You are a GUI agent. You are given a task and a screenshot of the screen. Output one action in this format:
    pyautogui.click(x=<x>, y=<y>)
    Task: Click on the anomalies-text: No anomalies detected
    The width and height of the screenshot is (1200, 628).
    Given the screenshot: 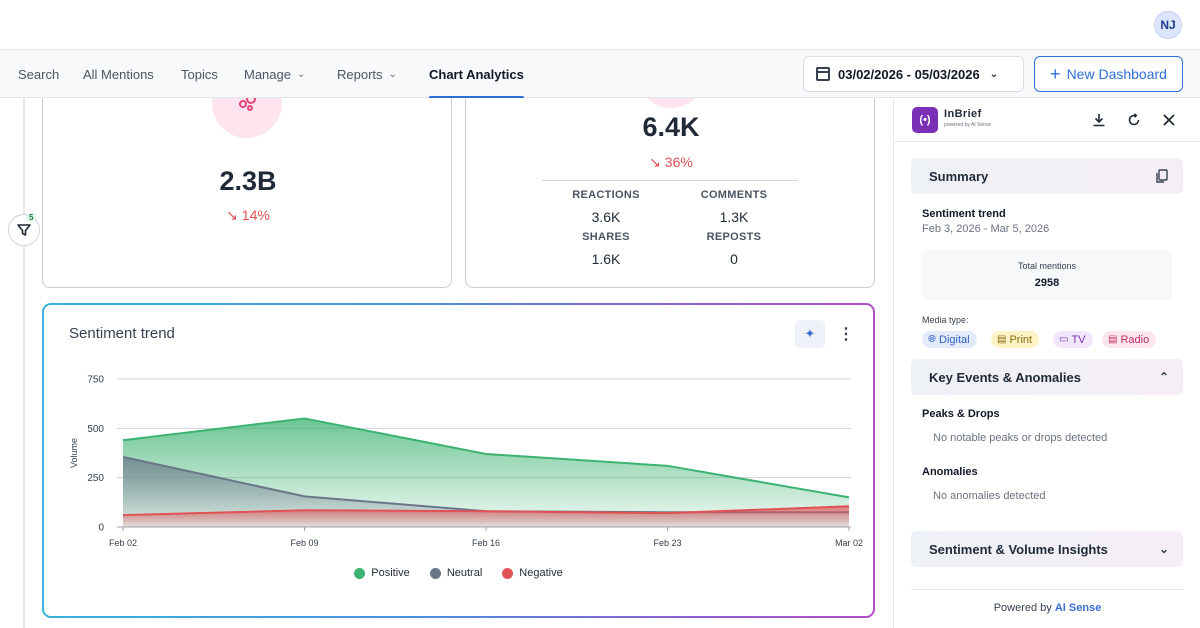 What is the action you would take?
    pyautogui.click(x=989, y=496)
    